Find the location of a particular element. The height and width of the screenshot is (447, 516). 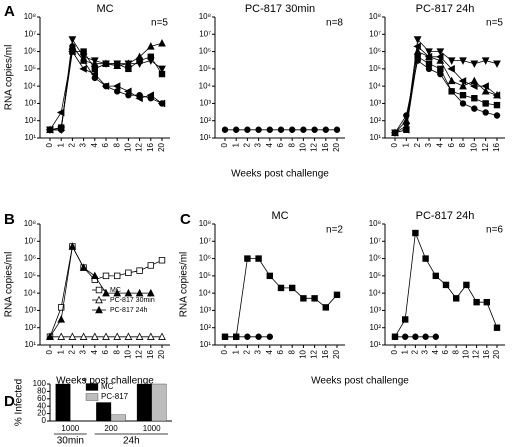

chart-title: PC-817 30min is located at coordinates (280, 9).